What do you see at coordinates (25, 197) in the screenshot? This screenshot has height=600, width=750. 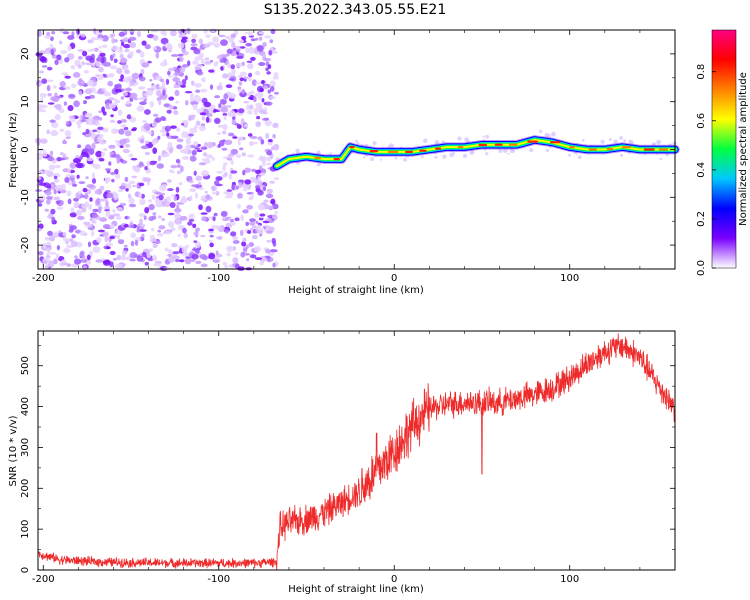 I see `spectrogram-y-tick-label: -10` at bounding box center [25, 197].